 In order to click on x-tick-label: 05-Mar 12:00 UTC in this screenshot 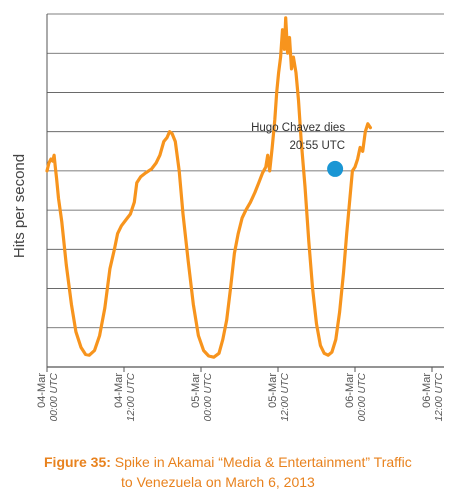, I will do `click(279, 396)`.